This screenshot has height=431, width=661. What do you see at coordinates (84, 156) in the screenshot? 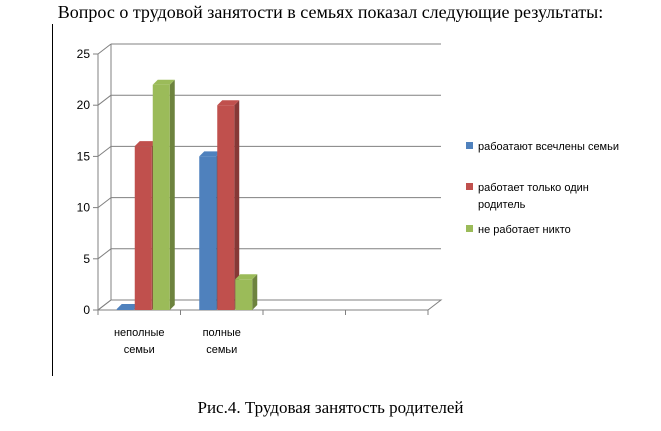
I see `y-tick-label: 15` at bounding box center [84, 156].